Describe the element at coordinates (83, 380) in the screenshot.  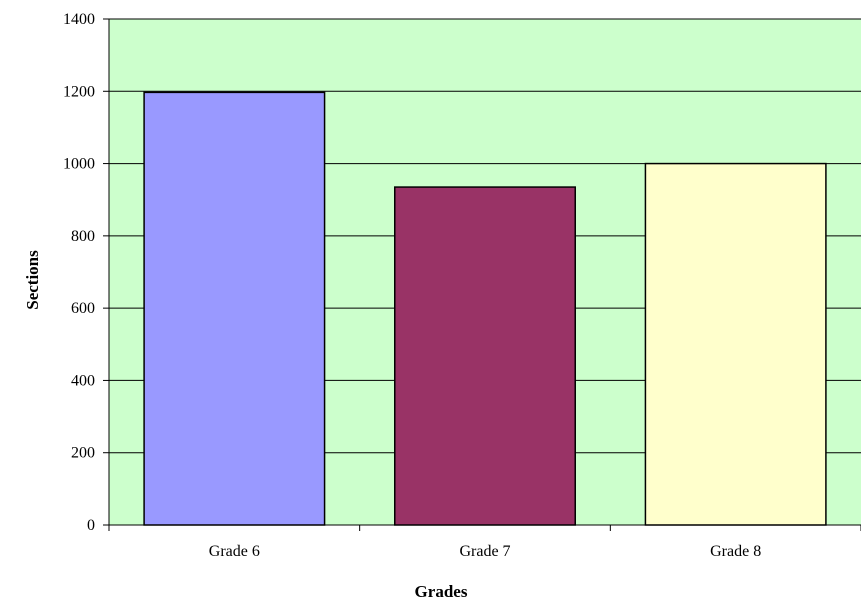
I see `y-tick-label: 400` at that location.